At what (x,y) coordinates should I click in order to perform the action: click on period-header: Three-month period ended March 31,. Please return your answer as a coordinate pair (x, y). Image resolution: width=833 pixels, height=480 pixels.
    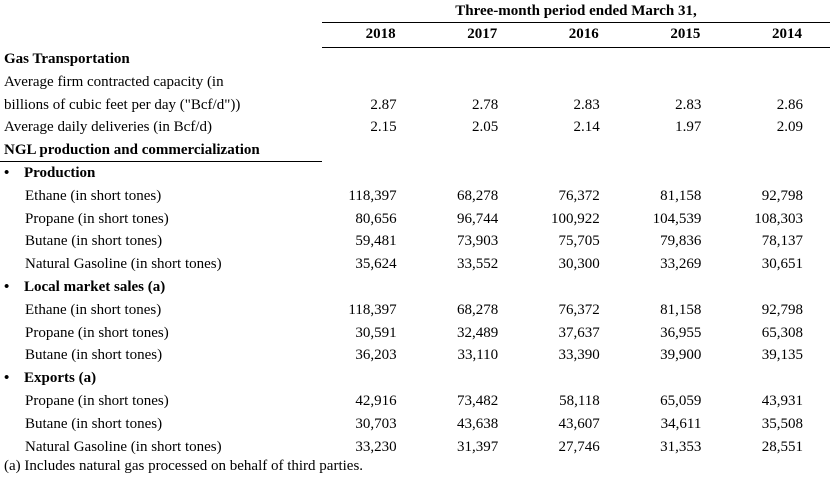
    Looking at the image, I should click on (576, 11).